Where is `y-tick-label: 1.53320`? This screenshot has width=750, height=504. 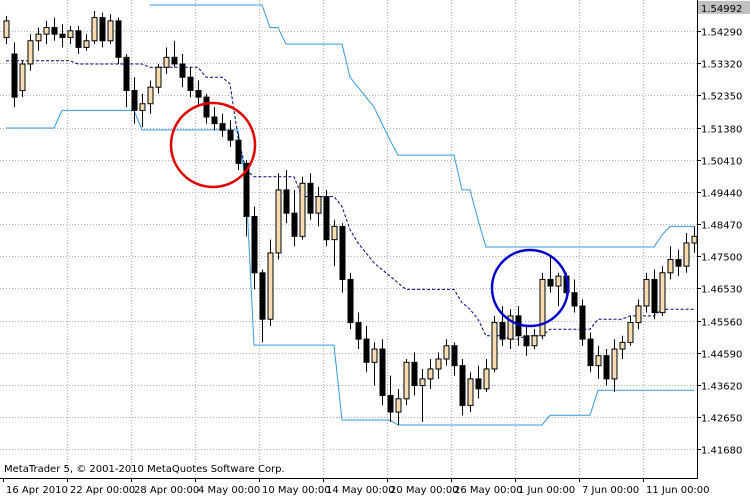
y-tick-label: 1.53320 is located at coordinates (721, 65).